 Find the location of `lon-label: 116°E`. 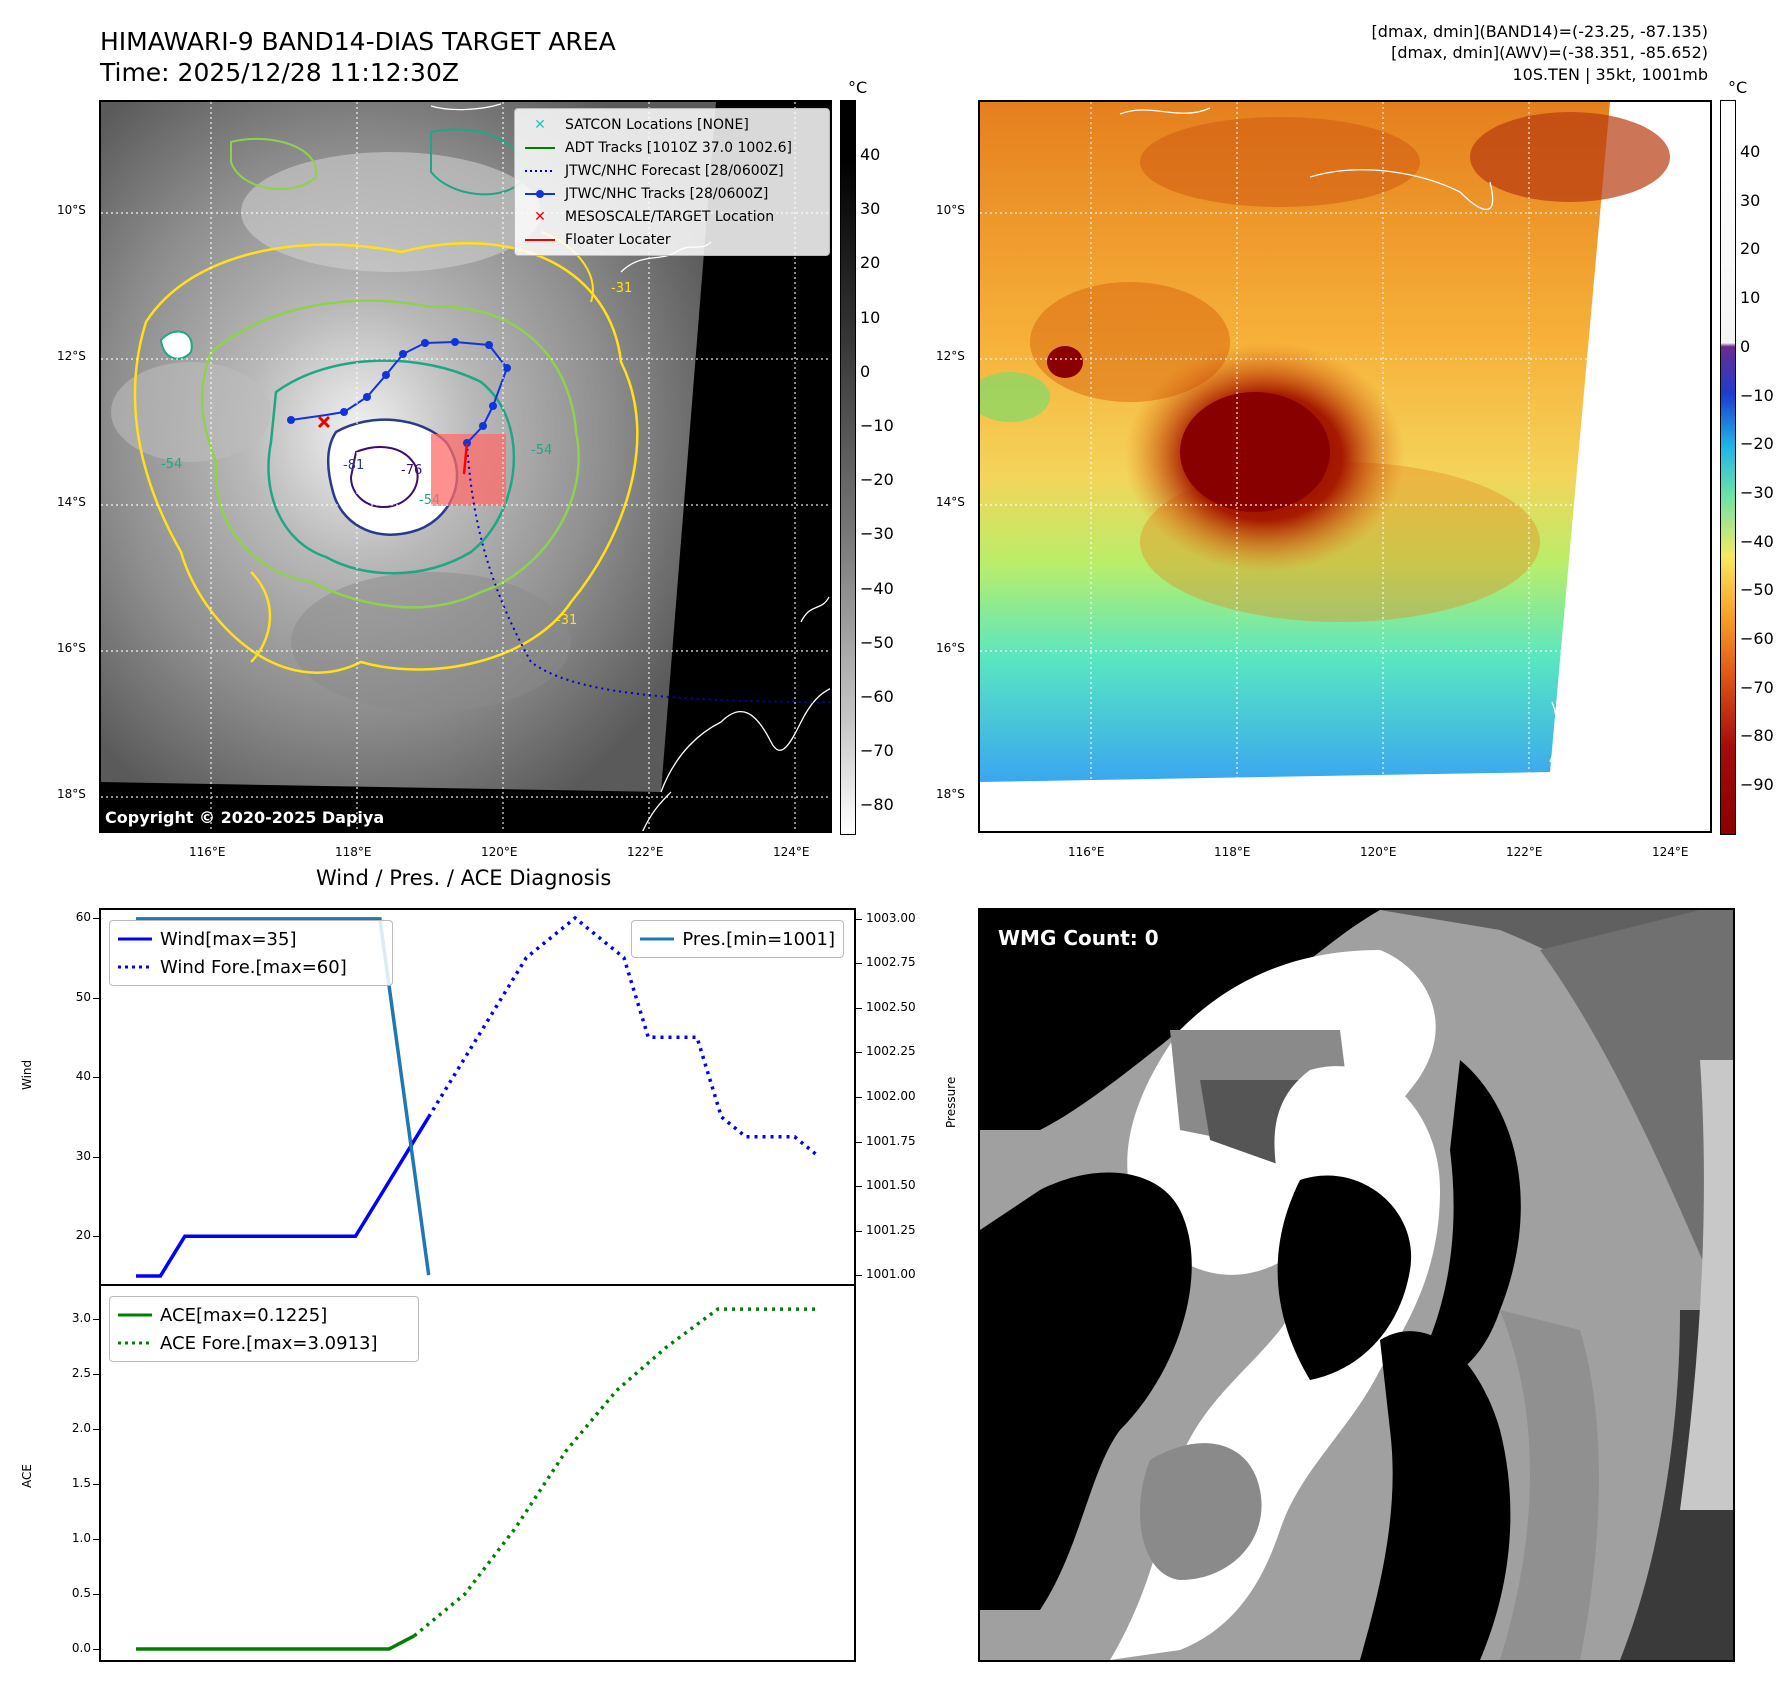

lon-label: 116°E is located at coordinates (1086, 852).